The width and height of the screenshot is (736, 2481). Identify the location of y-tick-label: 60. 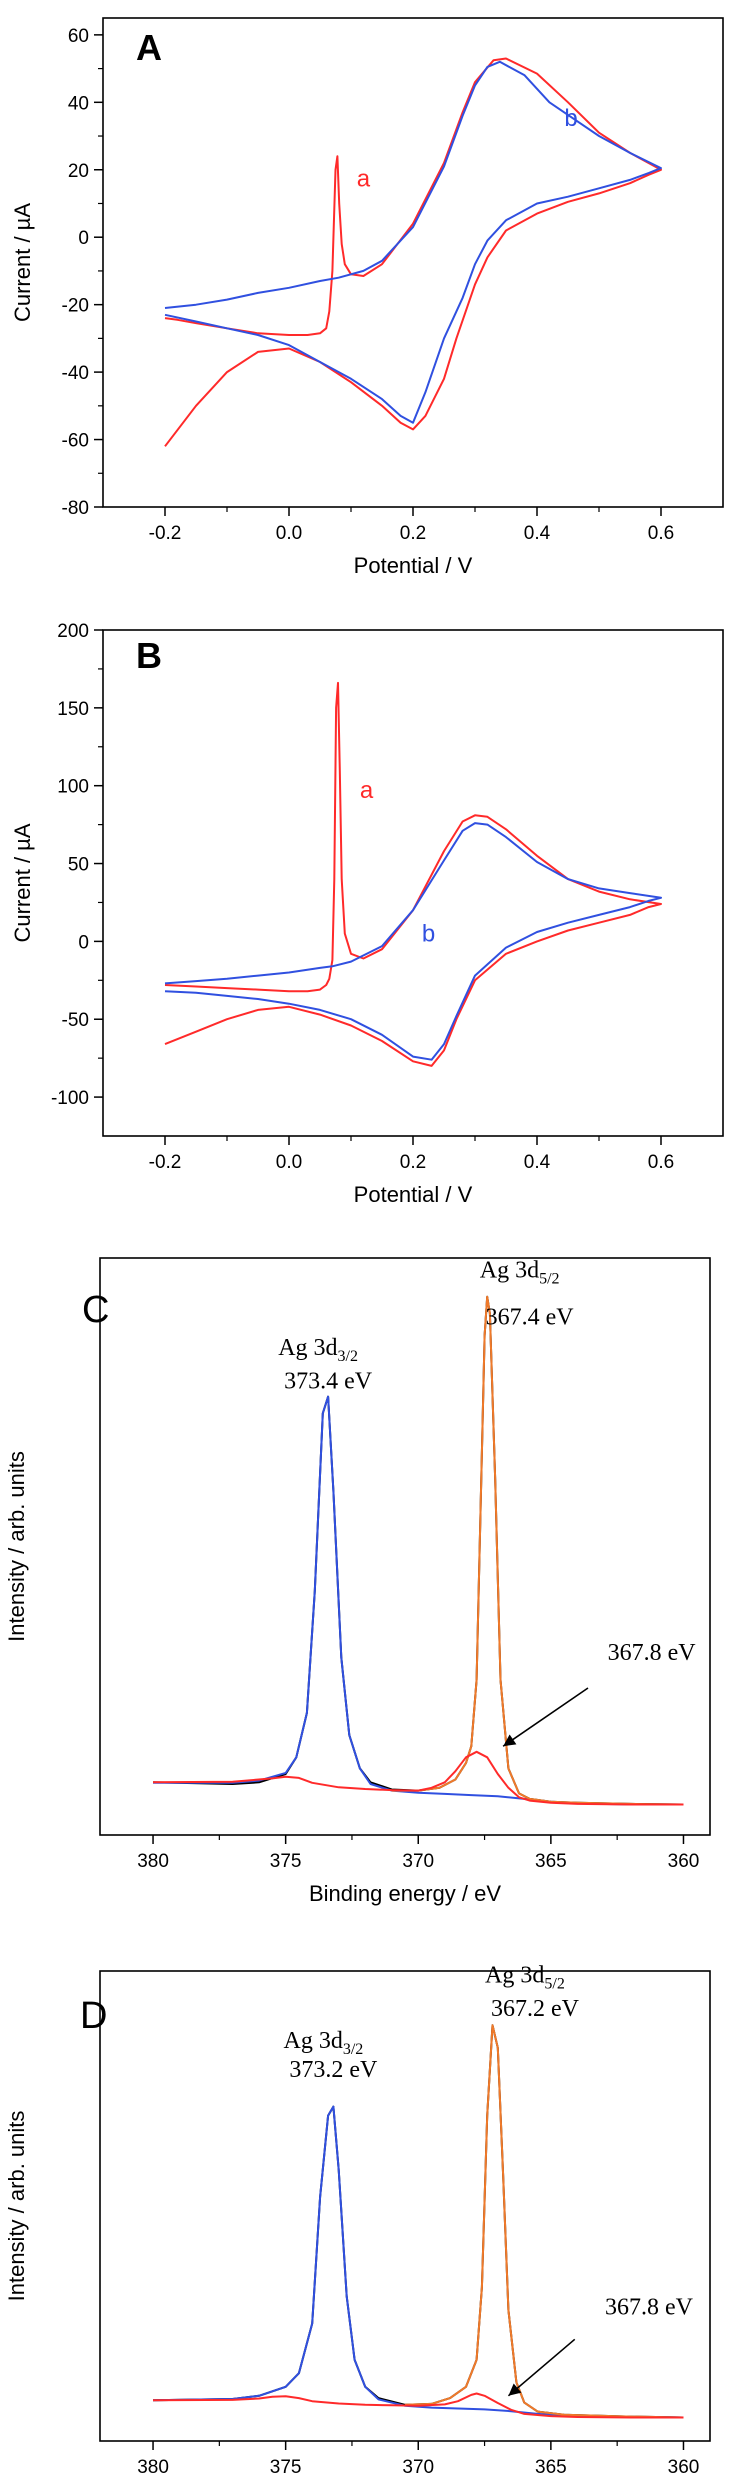
(78, 36).